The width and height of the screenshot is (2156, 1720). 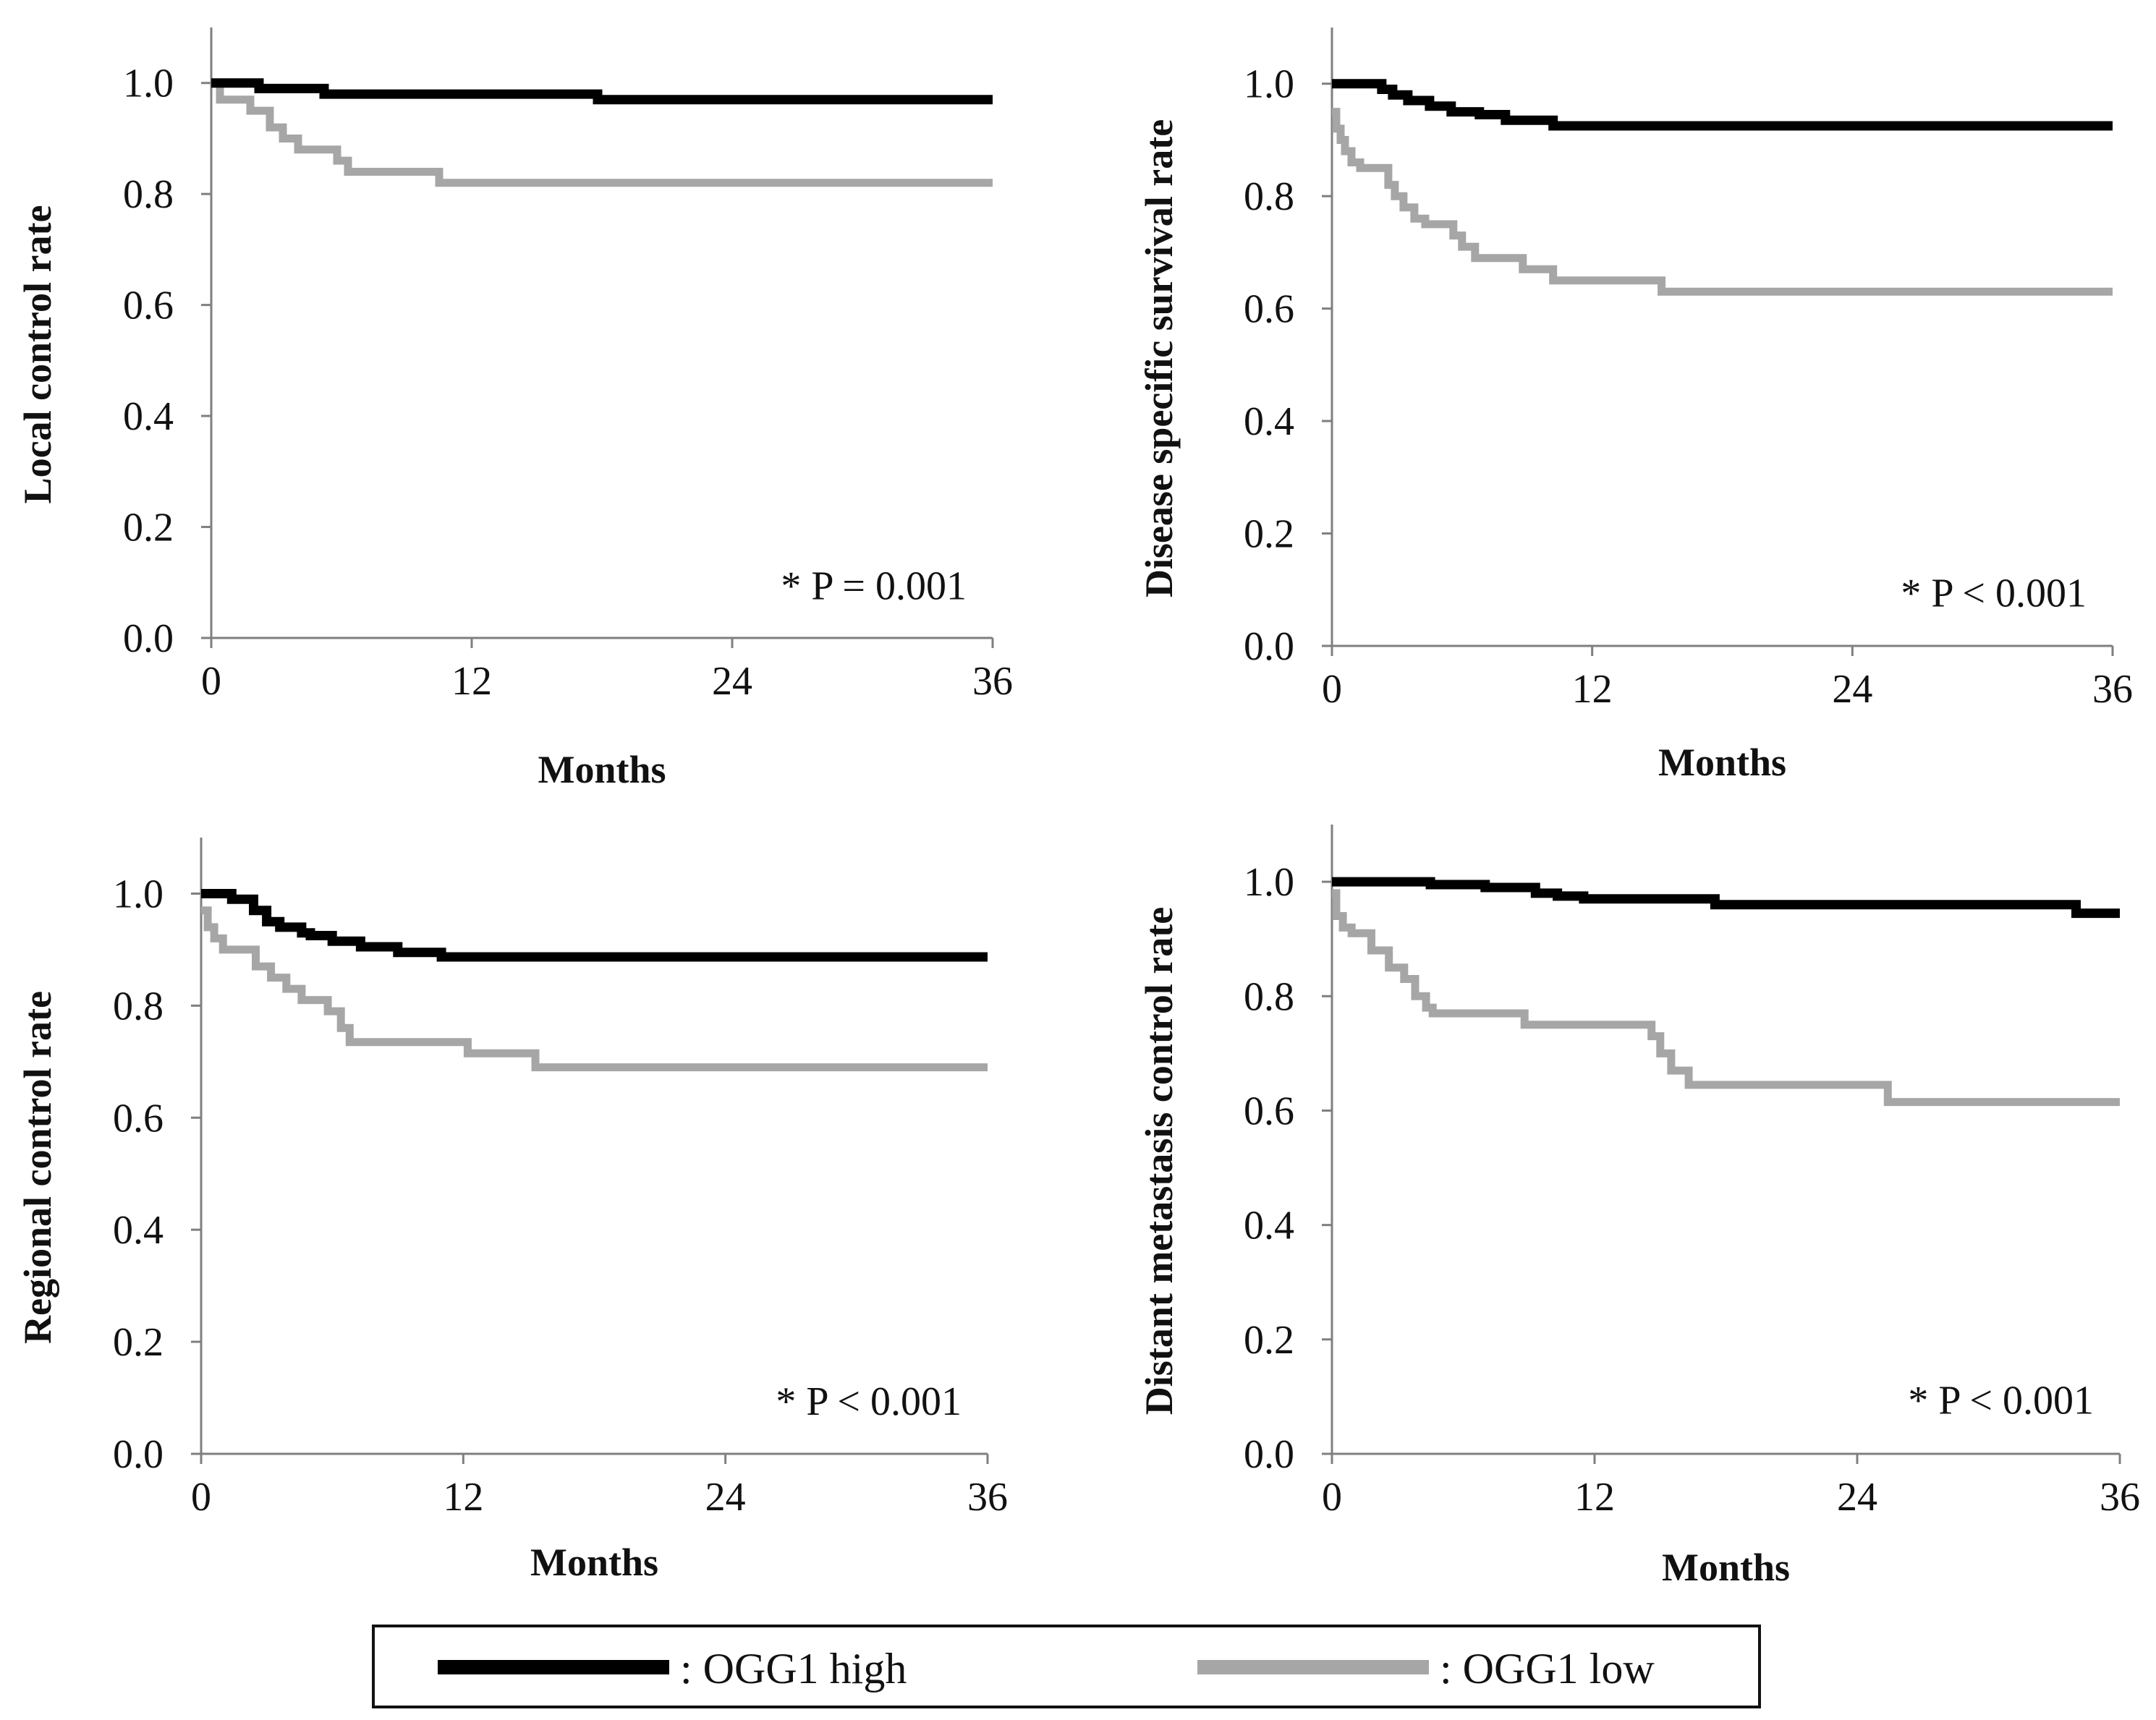 I want to click on legend: : OGG1 high : OGG1 low, so click(x=1066, y=1667).